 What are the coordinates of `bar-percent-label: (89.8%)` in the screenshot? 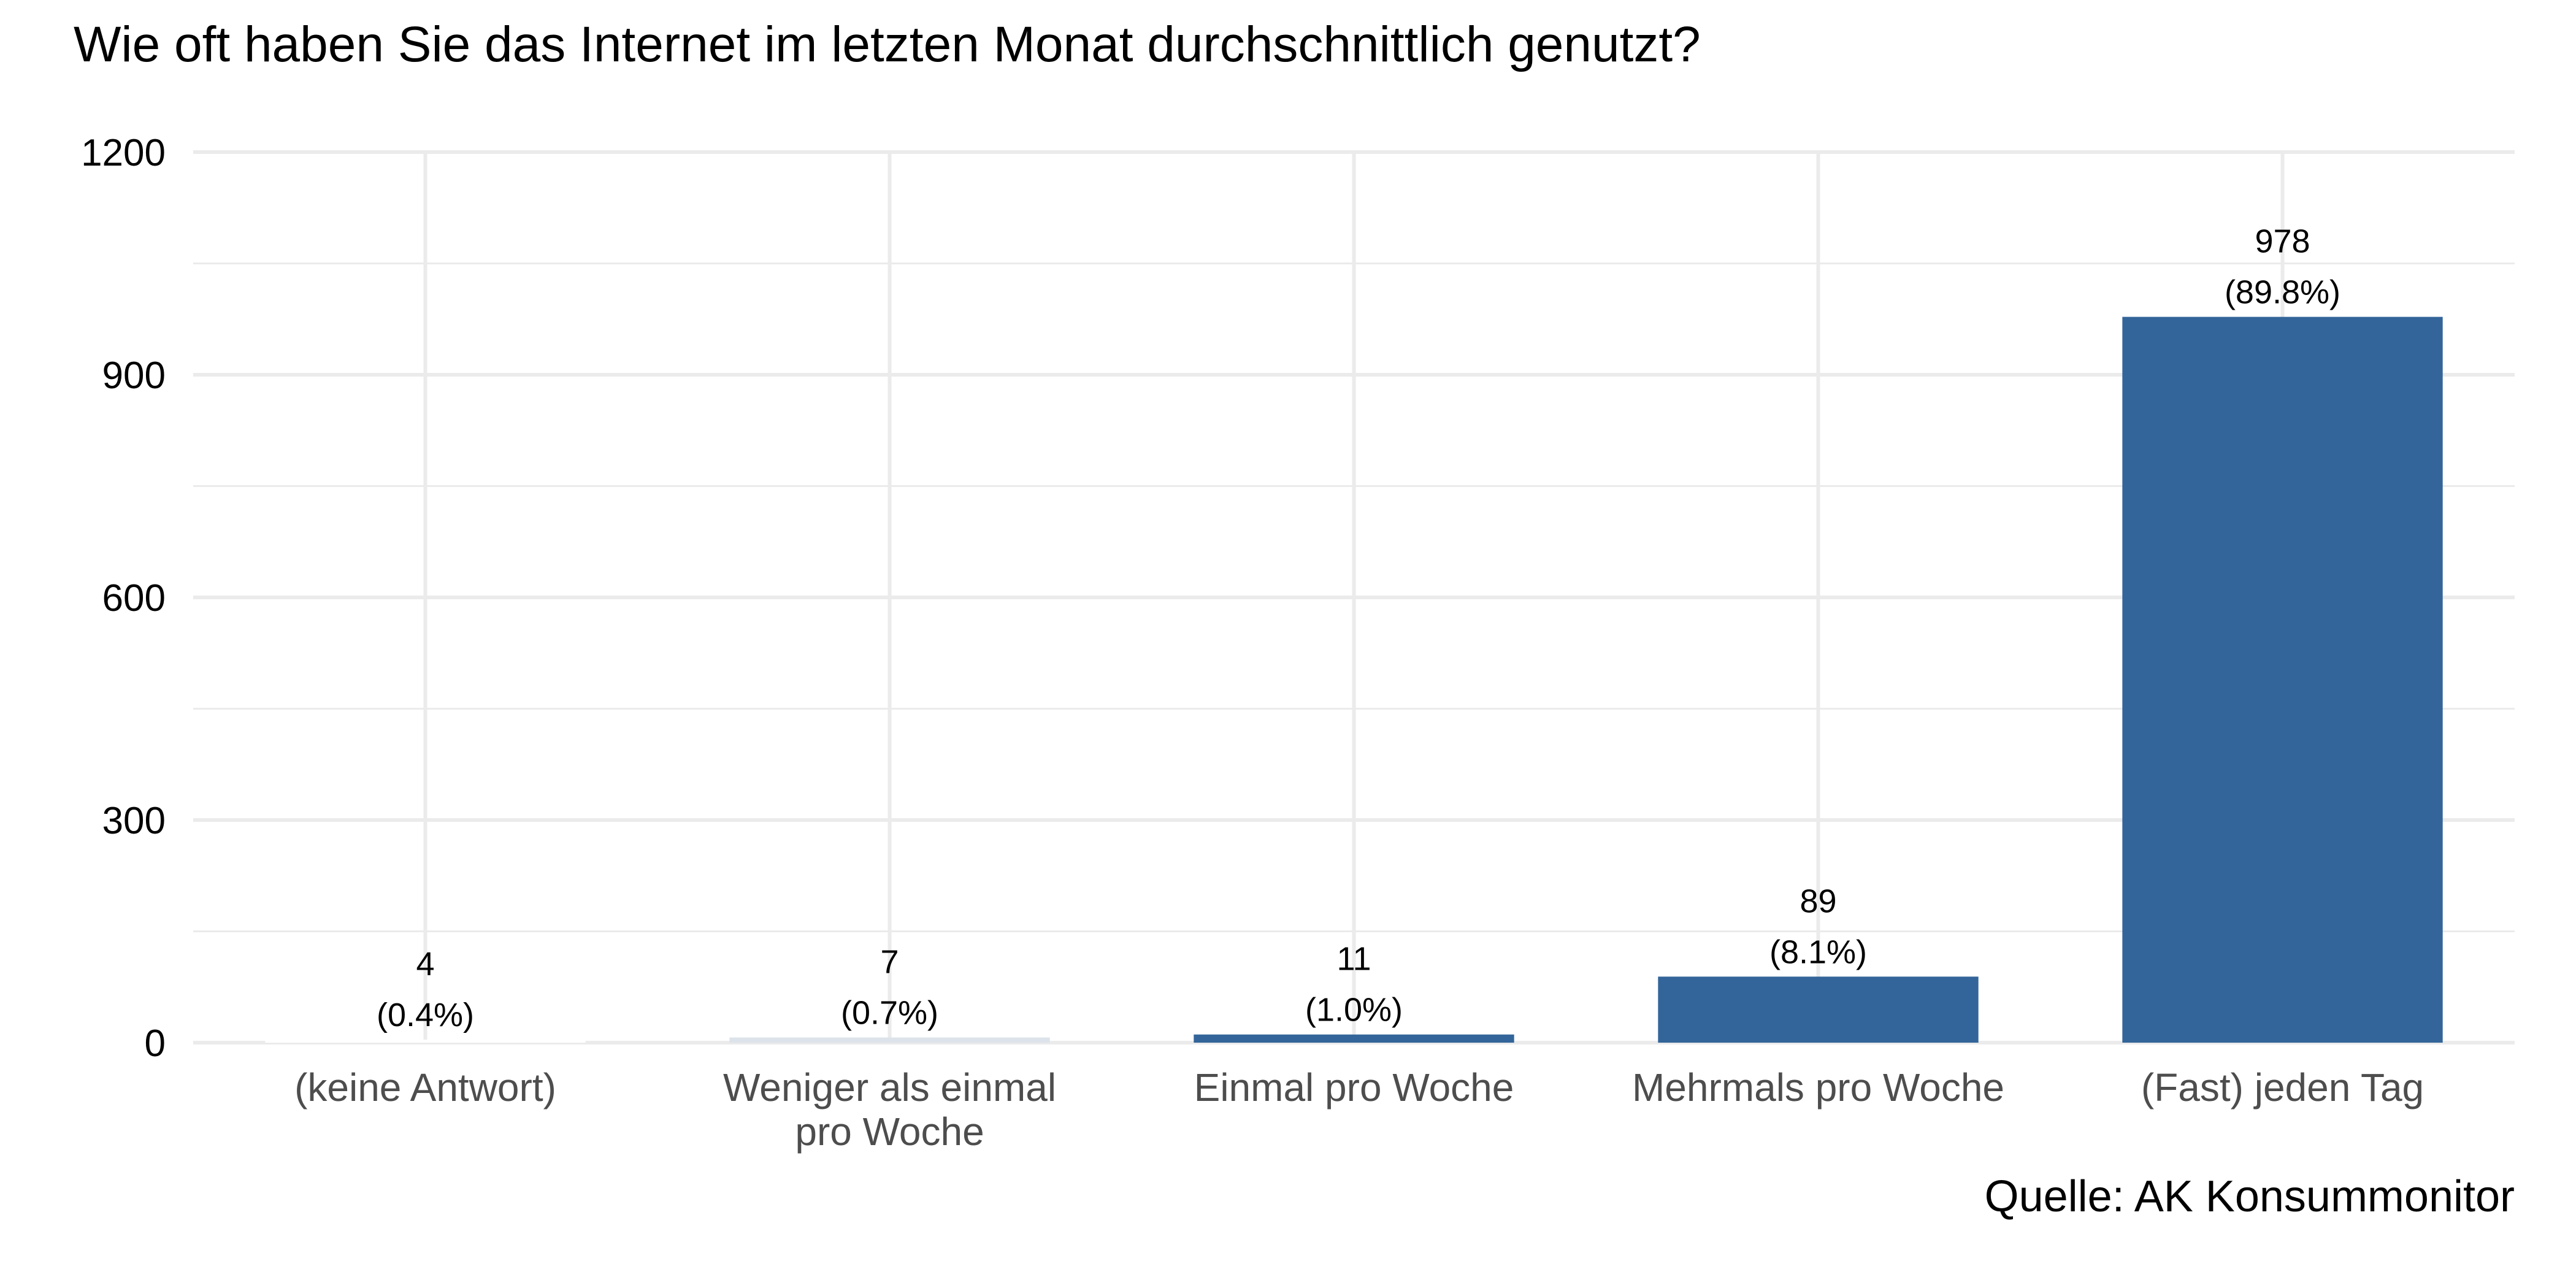 It's located at (2282, 292).